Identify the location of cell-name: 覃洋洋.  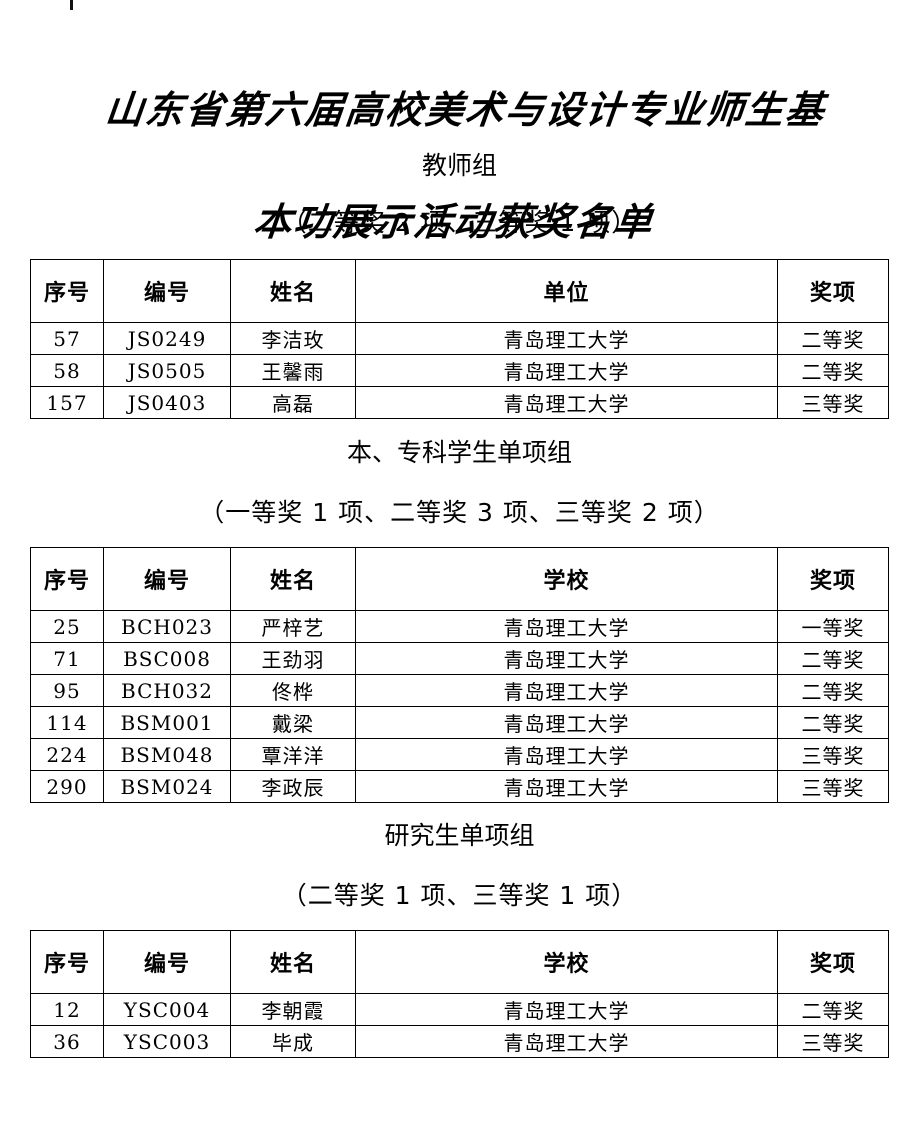
(293, 754).